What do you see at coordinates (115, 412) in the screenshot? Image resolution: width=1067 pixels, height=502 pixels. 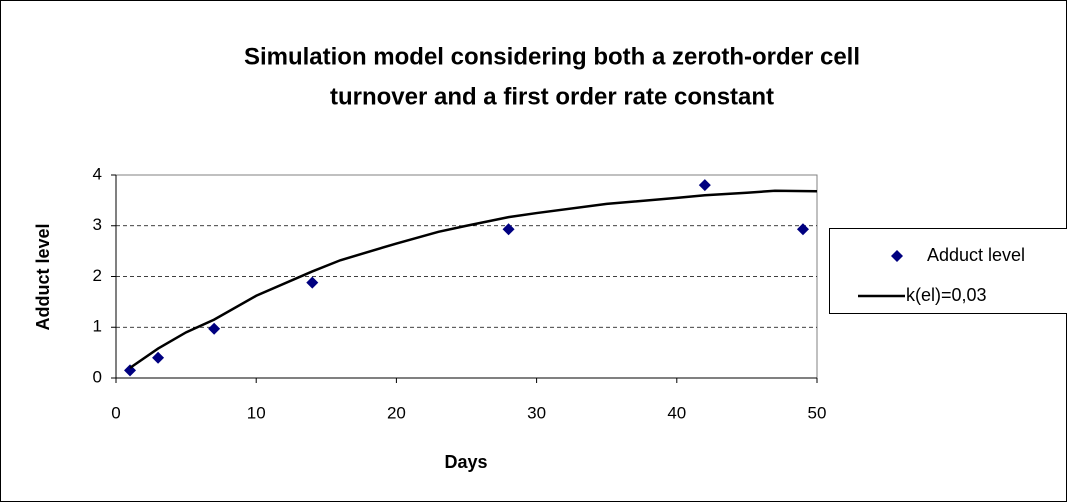 I see `x-tick-label: 0` at bounding box center [115, 412].